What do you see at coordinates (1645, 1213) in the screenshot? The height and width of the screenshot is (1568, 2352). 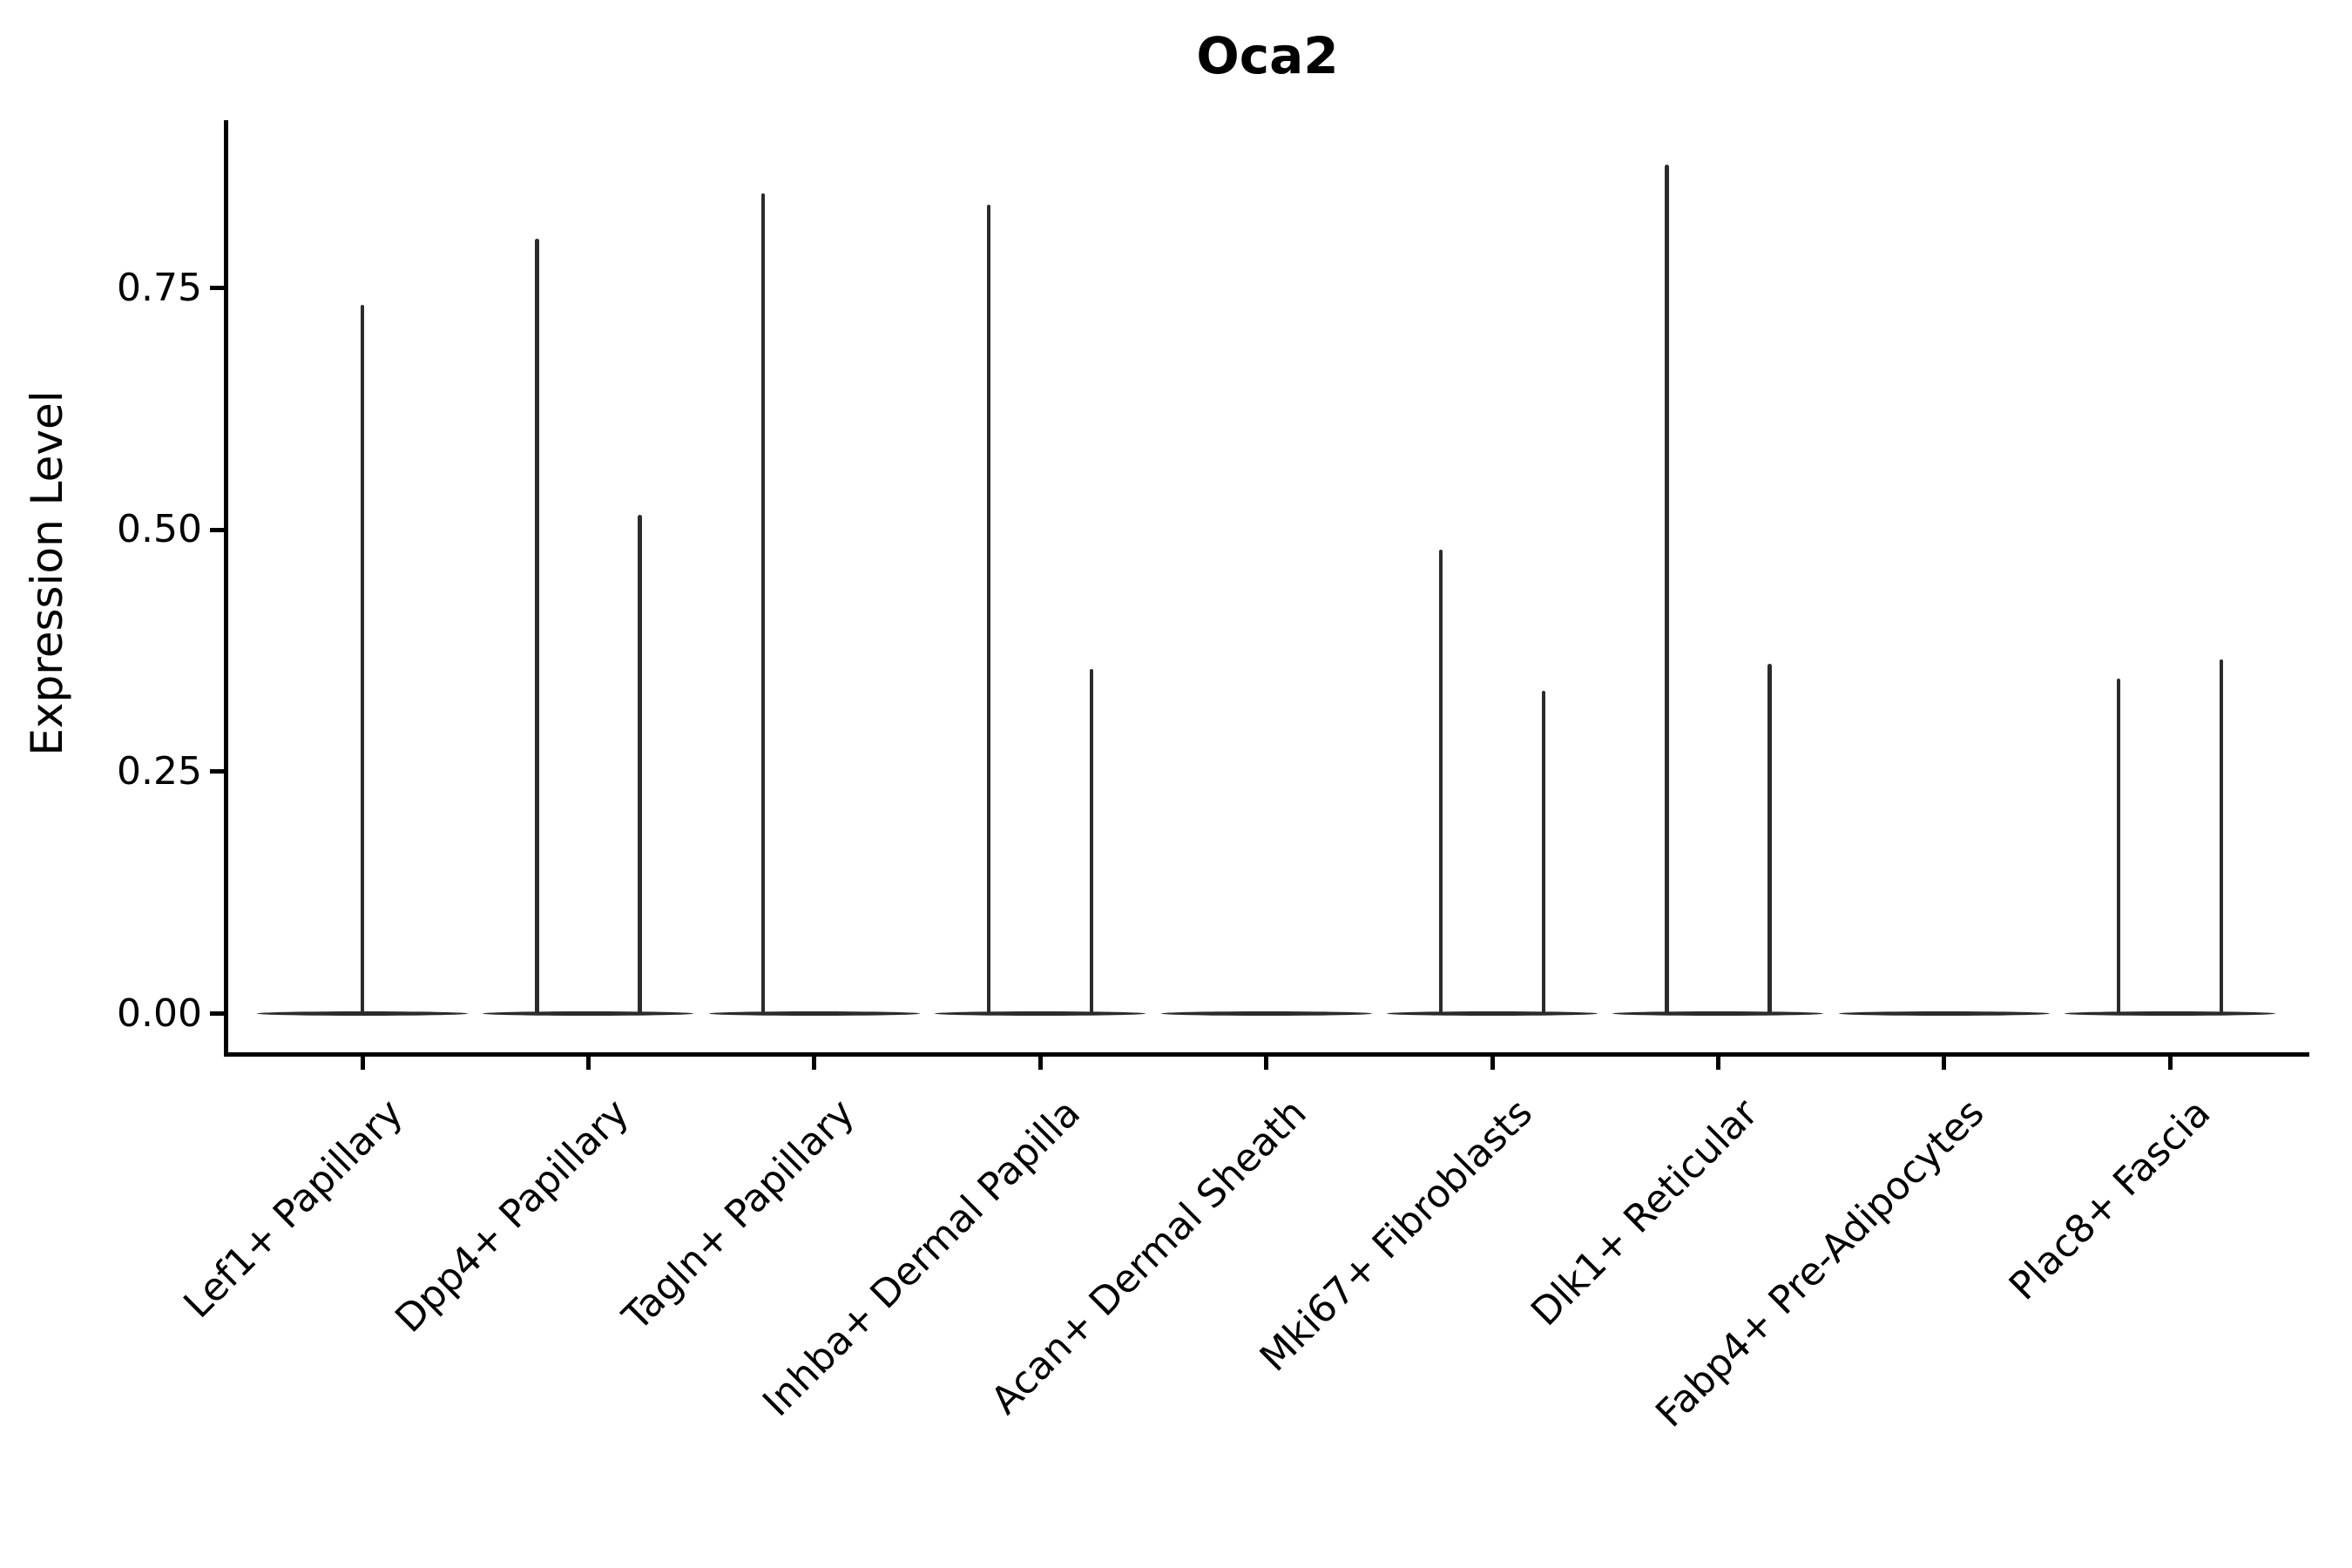 I see `x-tick-label: Dlk1+ Reticular` at bounding box center [1645, 1213].